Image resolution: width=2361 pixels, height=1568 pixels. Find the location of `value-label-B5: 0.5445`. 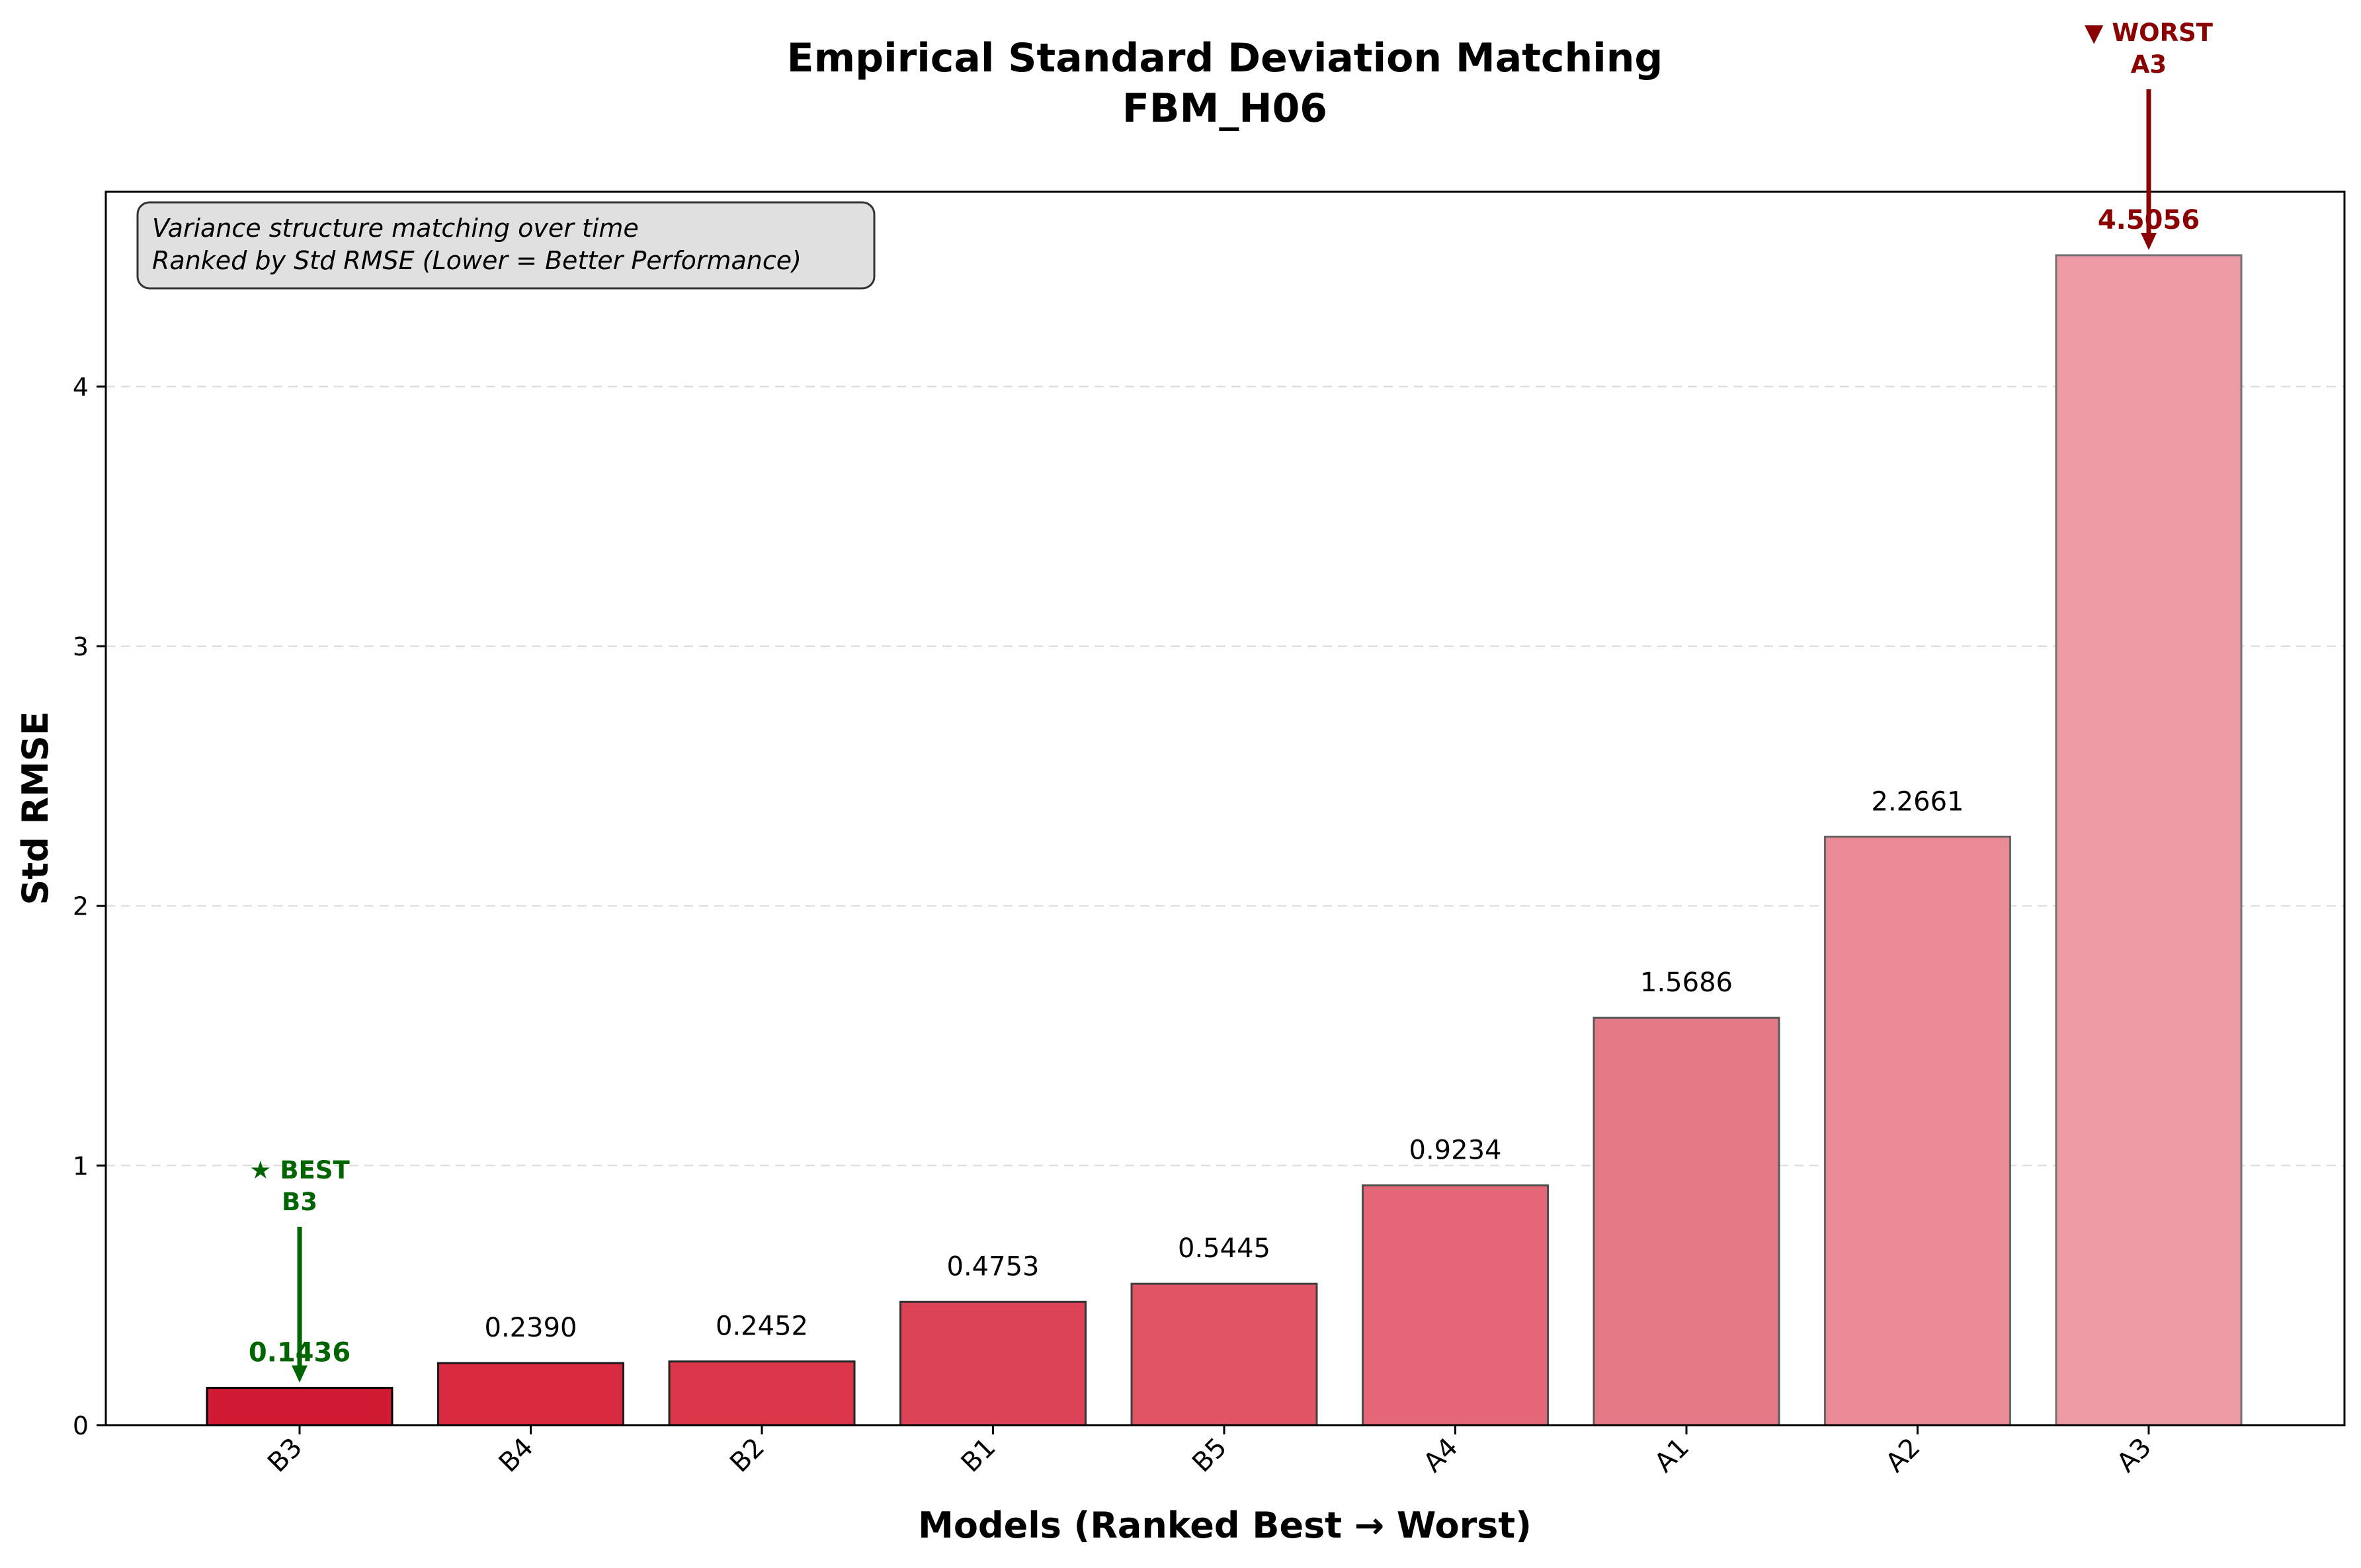

value-label-B5: 0.5445 is located at coordinates (1224, 1248).